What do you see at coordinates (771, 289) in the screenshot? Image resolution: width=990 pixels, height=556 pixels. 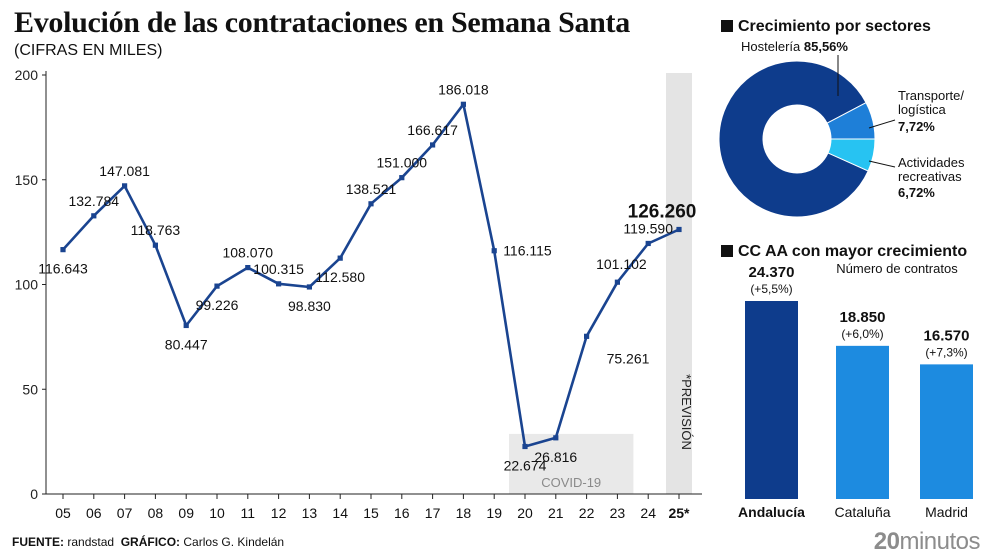 I see `bar-change-label: (+5,5%)` at bounding box center [771, 289].